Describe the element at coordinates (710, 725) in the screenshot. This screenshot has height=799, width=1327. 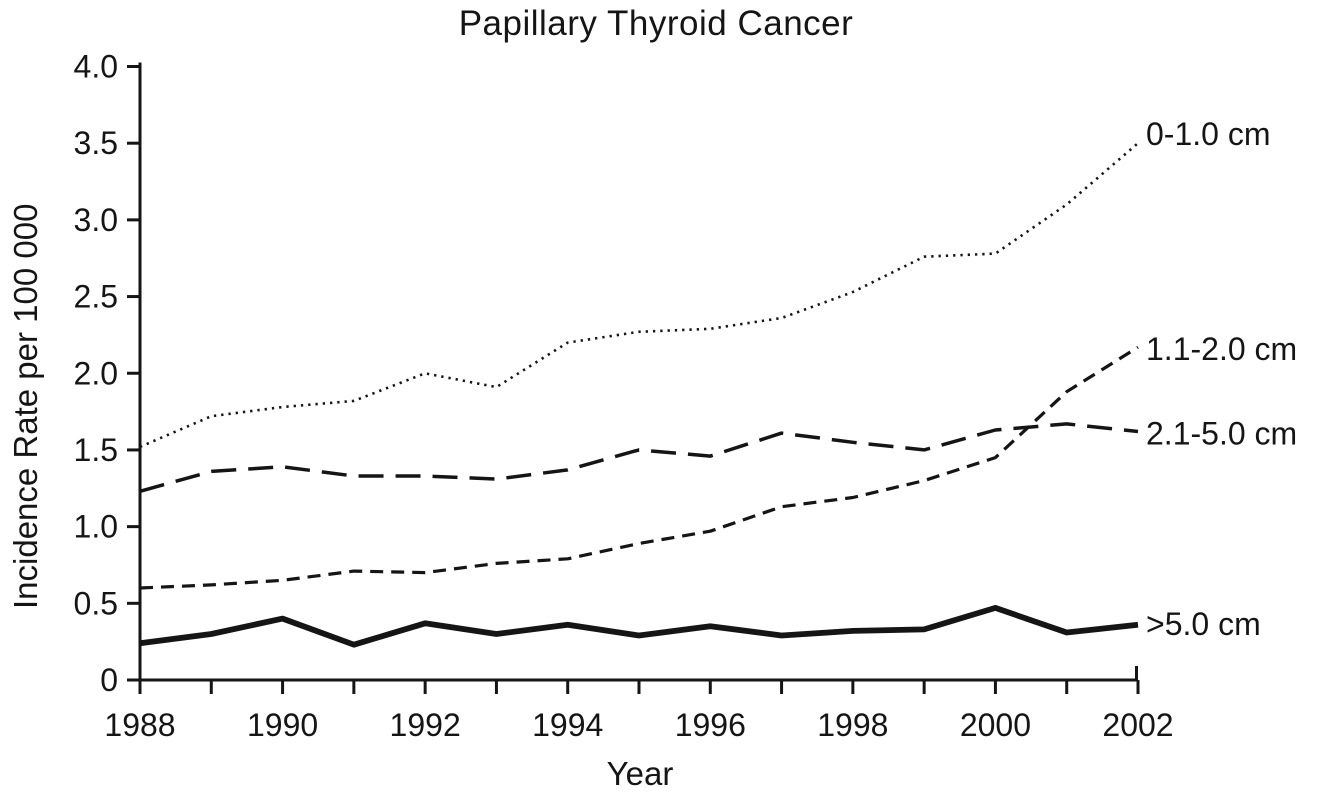
I see `x-tick-label: 1996` at that location.